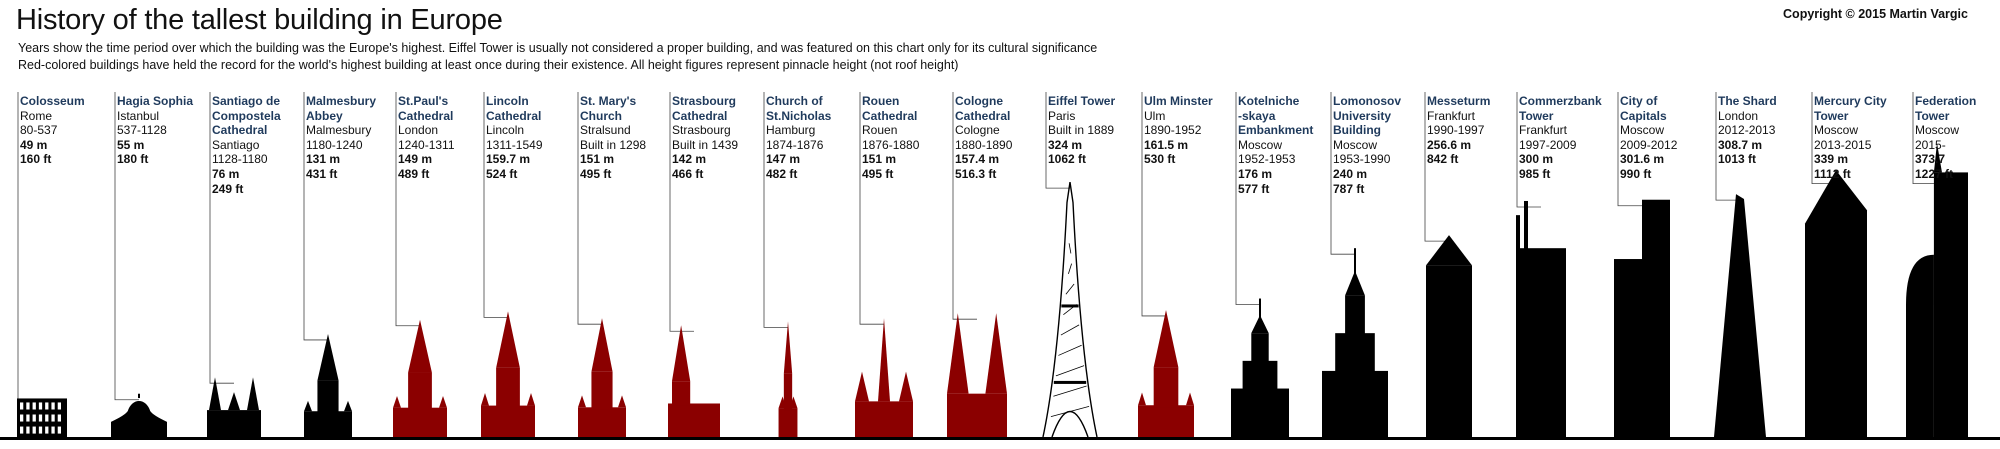  Describe the element at coordinates (1831, 159) in the screenshot. I see `height-meters: 339 m` at that location.